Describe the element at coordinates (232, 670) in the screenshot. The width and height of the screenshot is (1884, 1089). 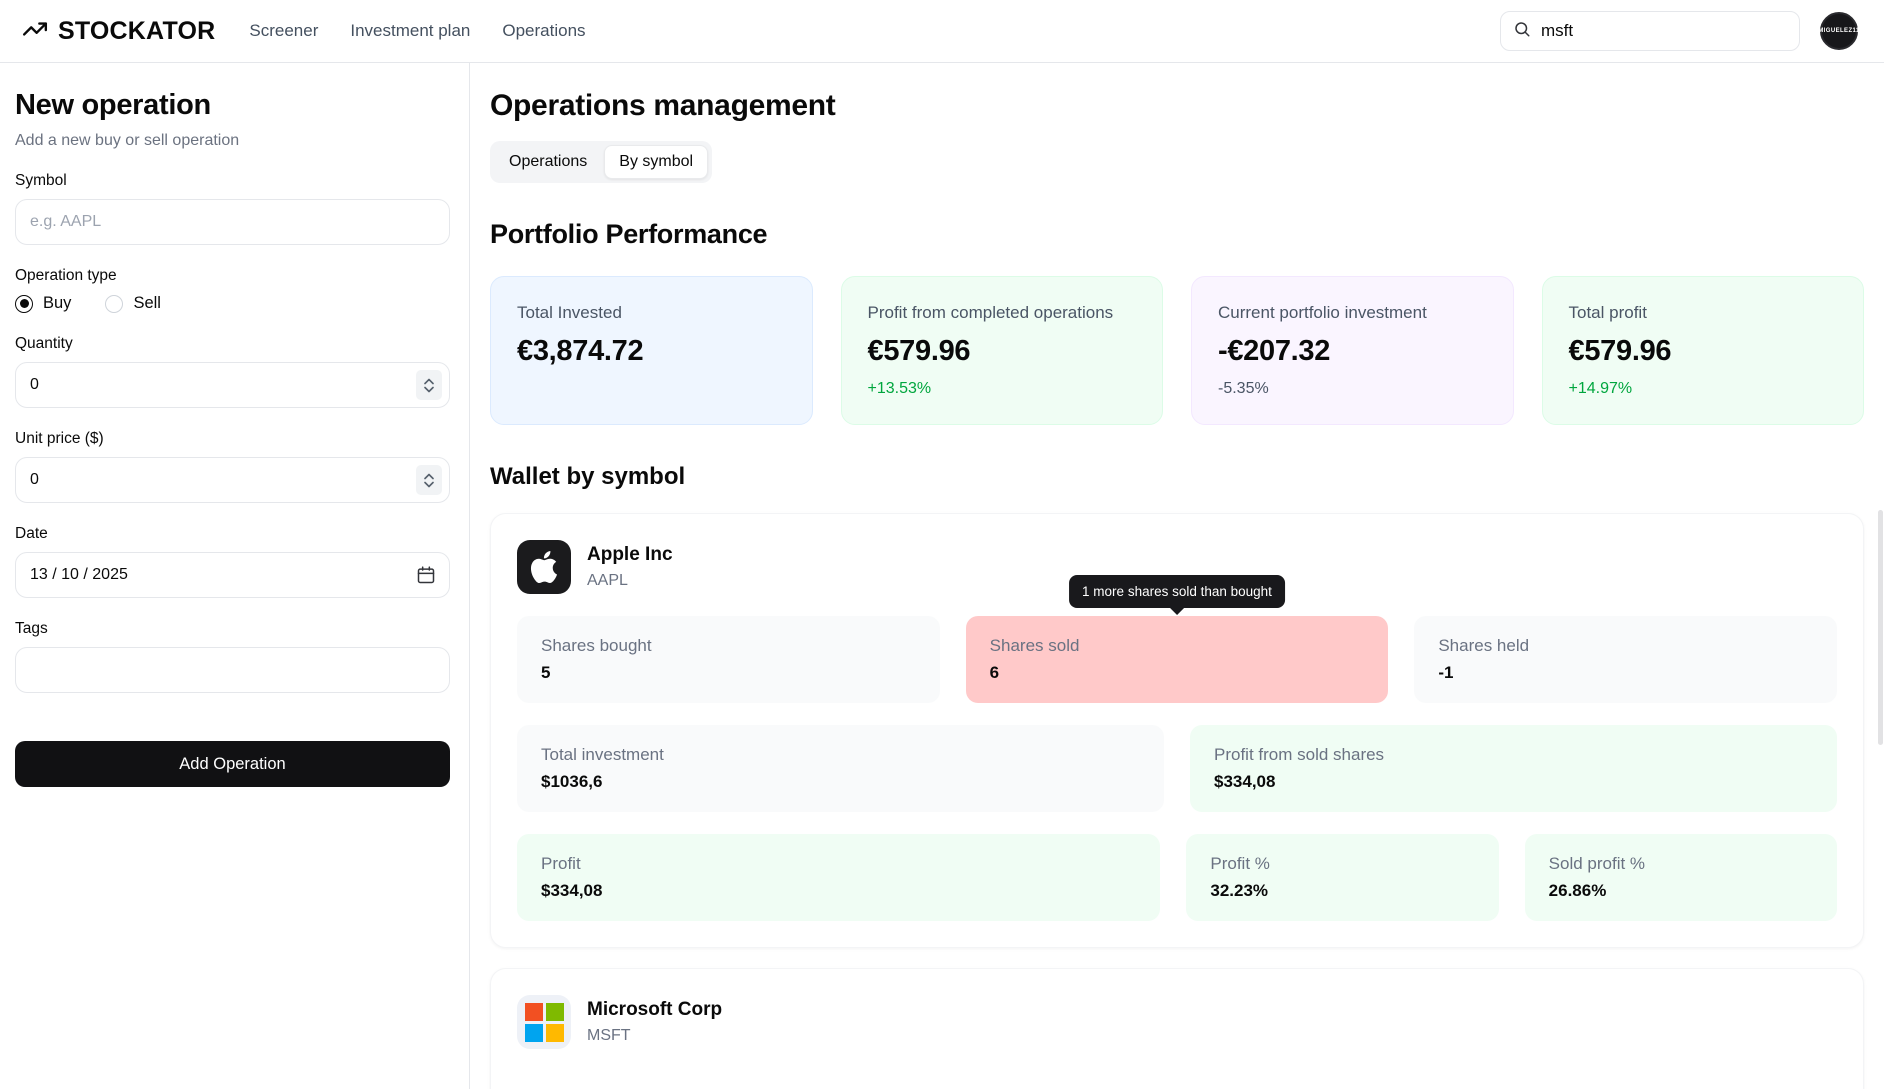
I see `tags-input` at that location.